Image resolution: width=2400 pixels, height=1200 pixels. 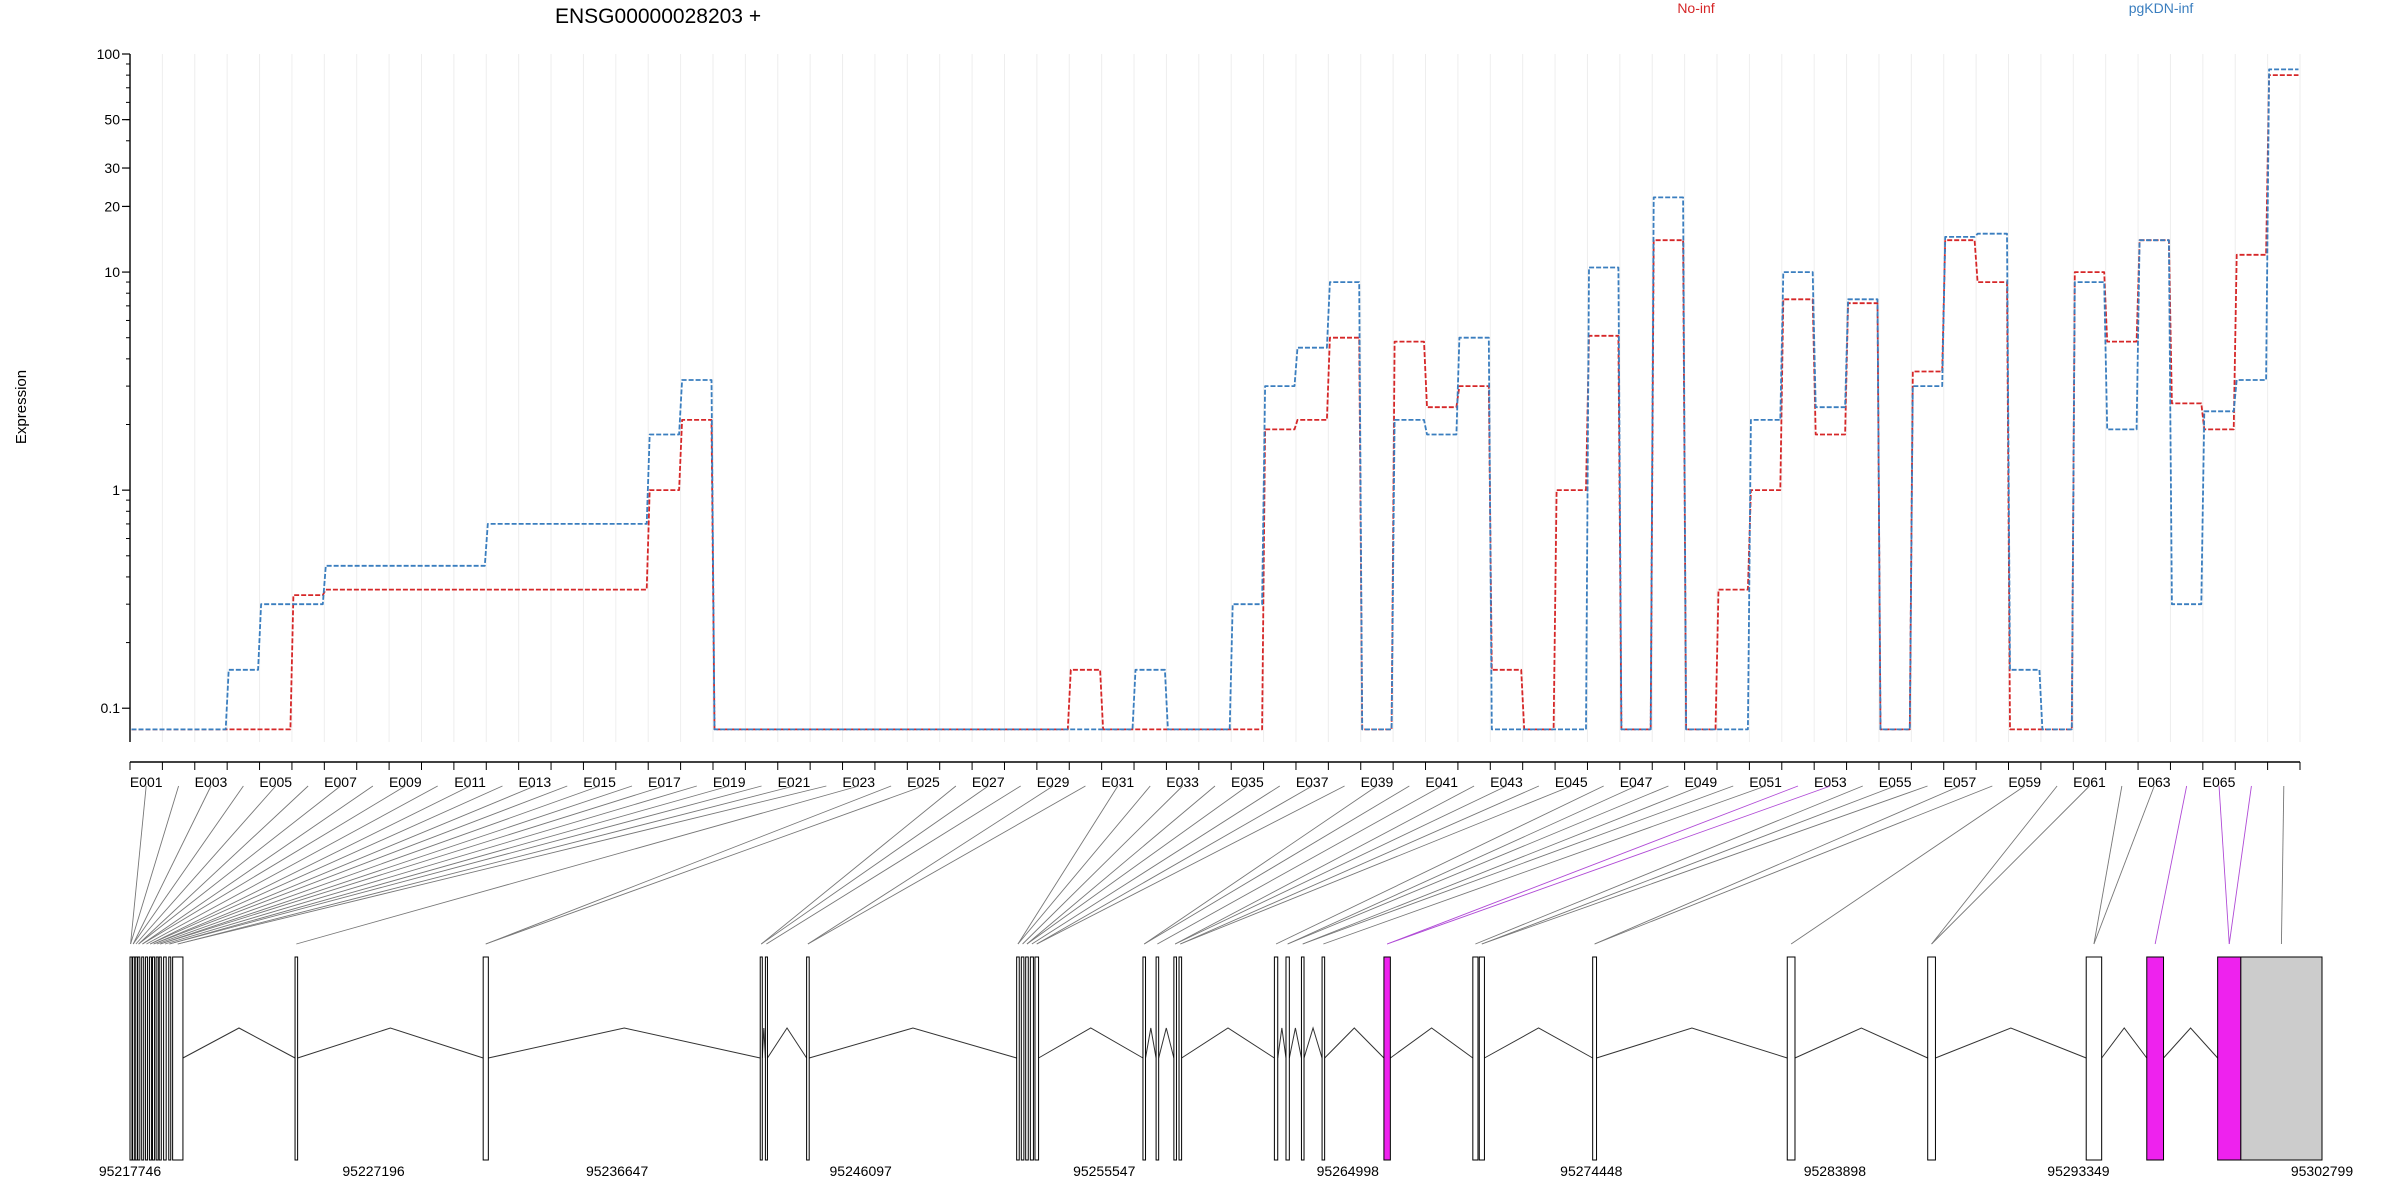 What do you see at coordinates (1895, 782) in the screenshot?
I see `x-tick-label: E055` at bounding box center [1895, 782].